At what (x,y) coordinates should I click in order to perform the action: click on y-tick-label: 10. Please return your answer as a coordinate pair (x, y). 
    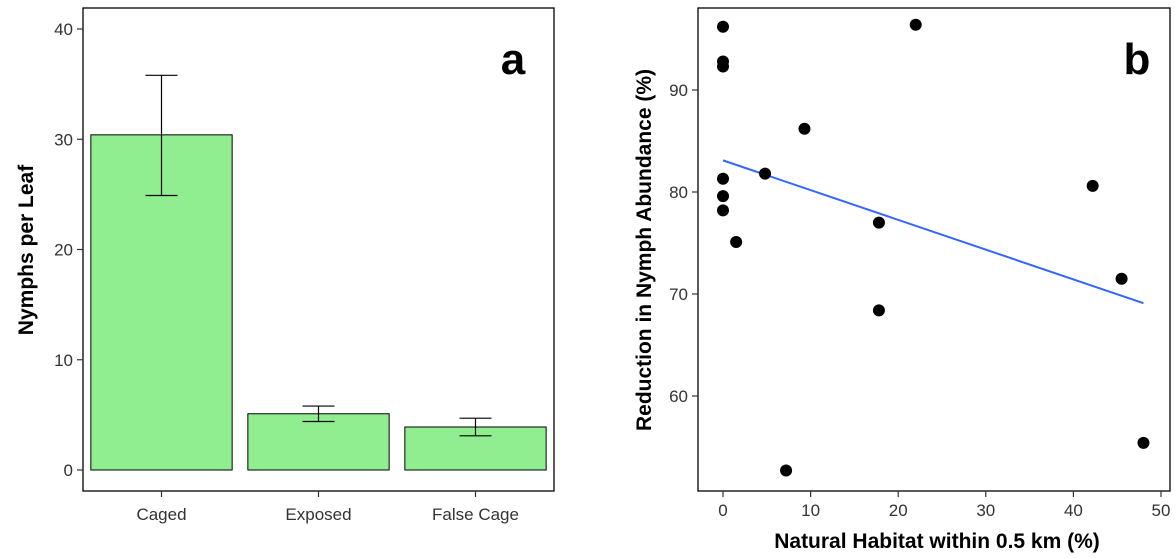
    Looking at the image, I should click on (63, 360).